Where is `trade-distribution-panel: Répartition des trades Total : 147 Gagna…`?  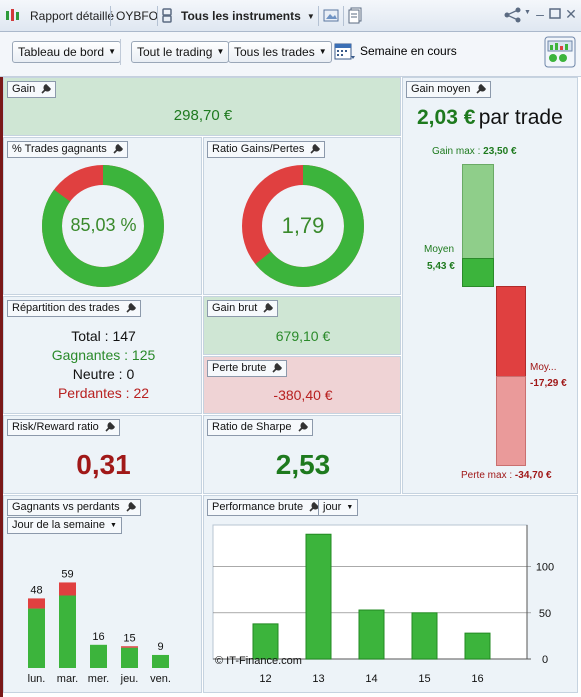 trade-distribution-panel: Répartition des trades Total : 147 Gagna… is located at coordinates (102, 355).